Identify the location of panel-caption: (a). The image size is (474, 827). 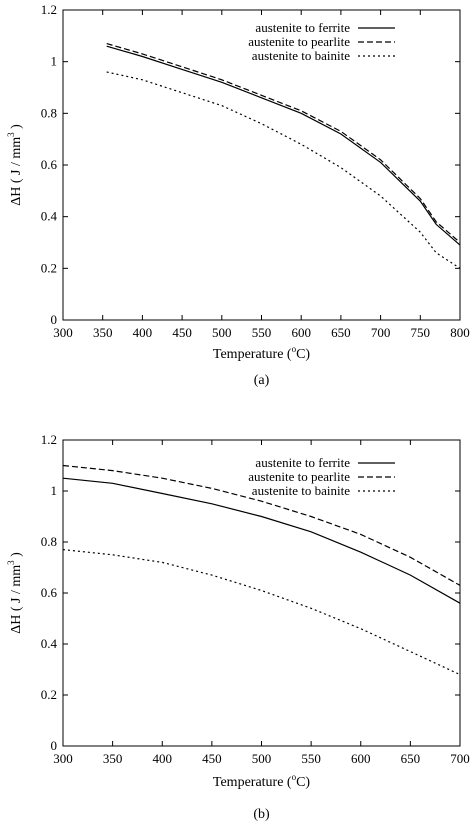
(262, 380).